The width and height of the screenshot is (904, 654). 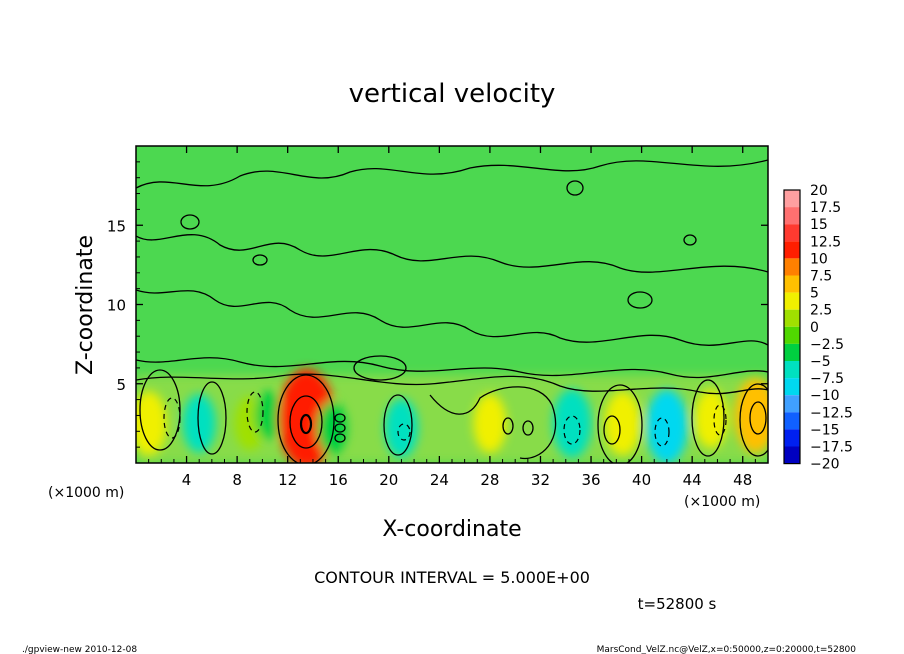 What do you see at coordinates (287, 480) in the screenshot?
I see `x-tick-label: 12` at bounding box center [287, 480].